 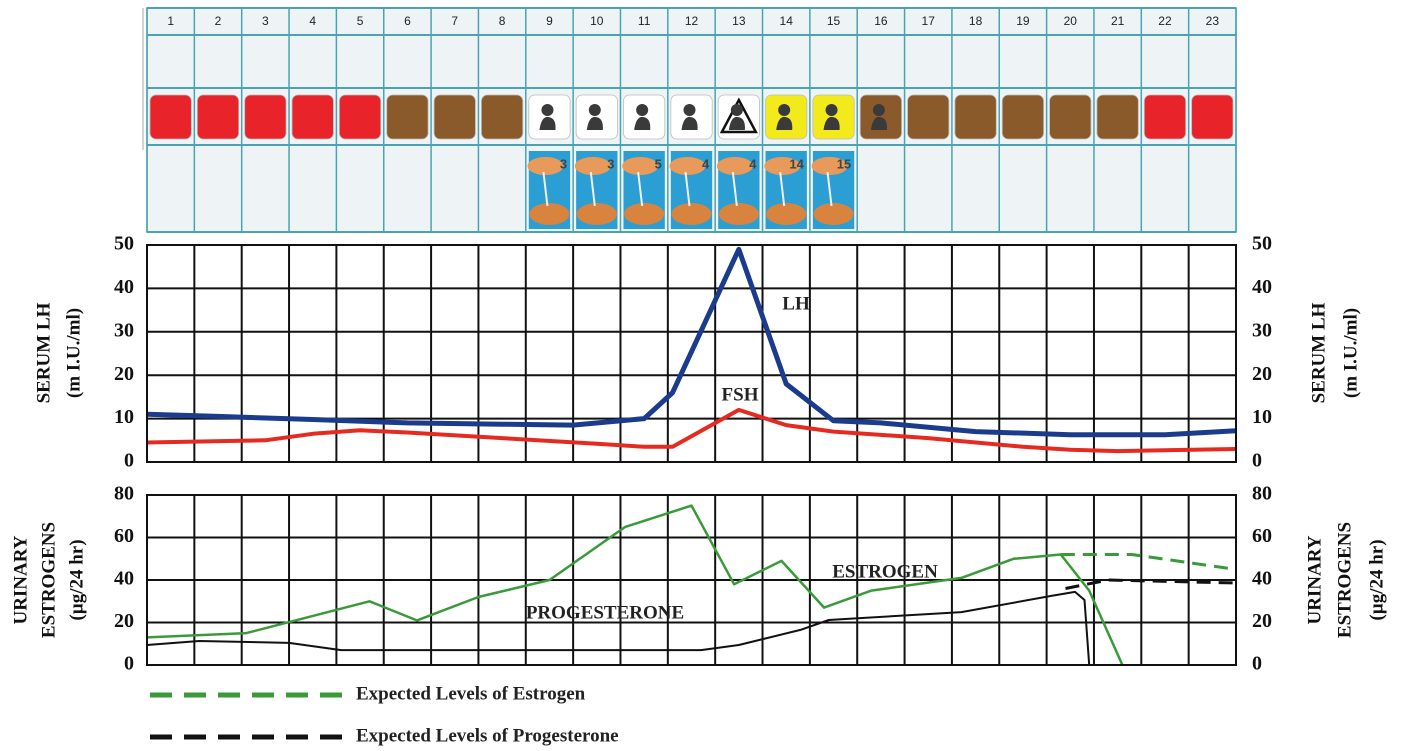 I want to click on y-axis-label: URINARY, so click(x=20, y=579).